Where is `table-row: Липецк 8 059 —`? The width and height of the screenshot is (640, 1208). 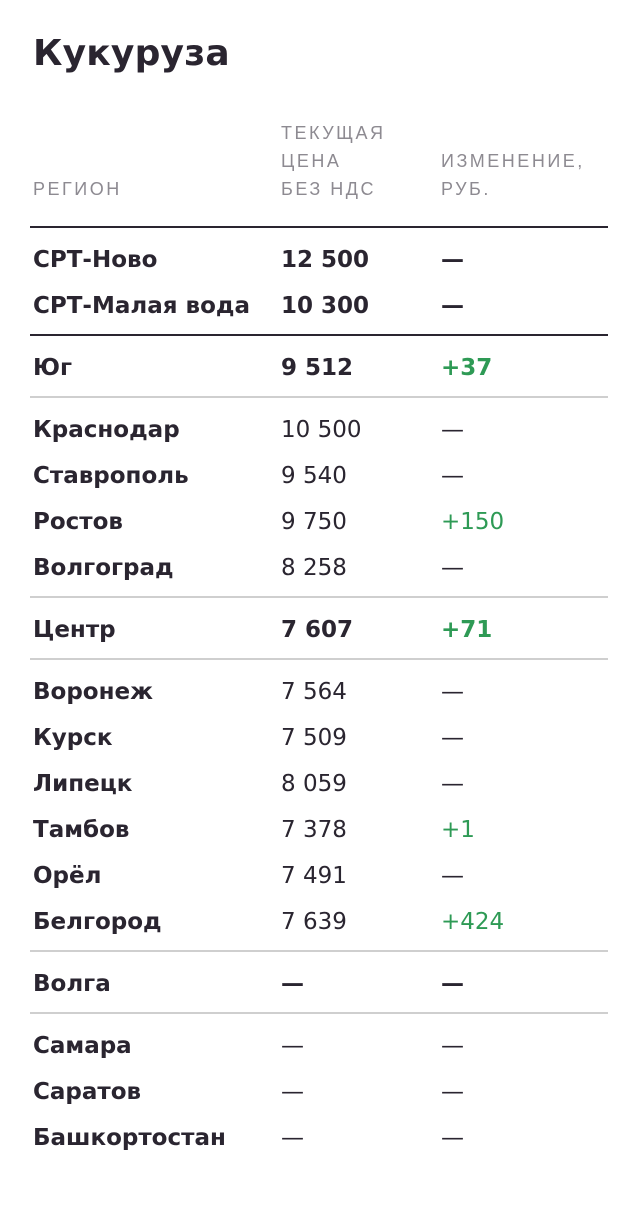 table-row: Липецк 8 059 — is located at coordinates (320, 784).